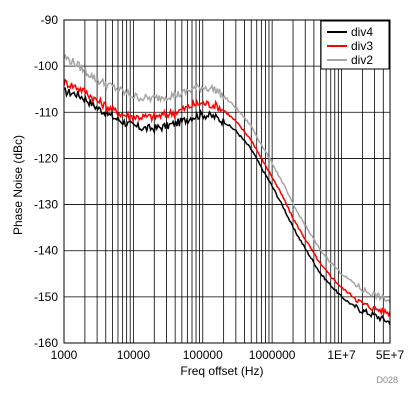 The image size is (414, 405). What do you see at coordinates (46, 343) in the screenshot?
I see `y-tick-label: -160` at bounding box center [46, 343].